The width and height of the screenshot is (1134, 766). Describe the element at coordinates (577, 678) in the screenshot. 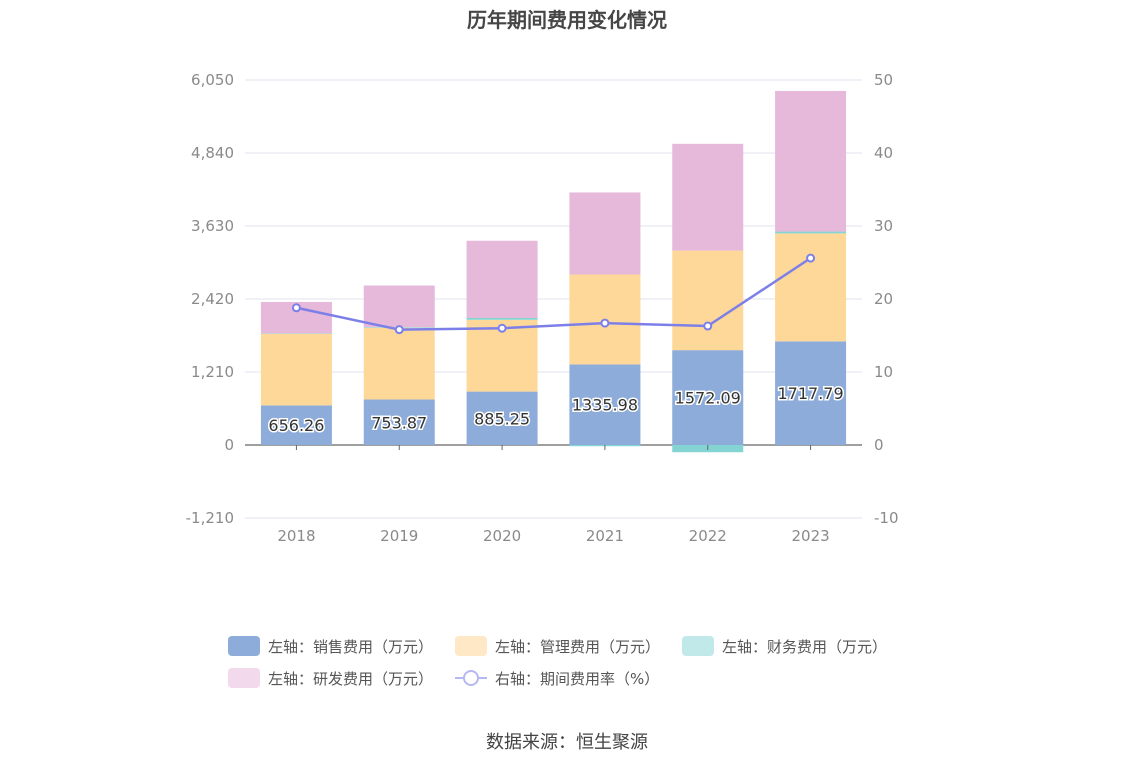

I see `legend-label-rate: 右轴：期间费用率（%）` at that location.